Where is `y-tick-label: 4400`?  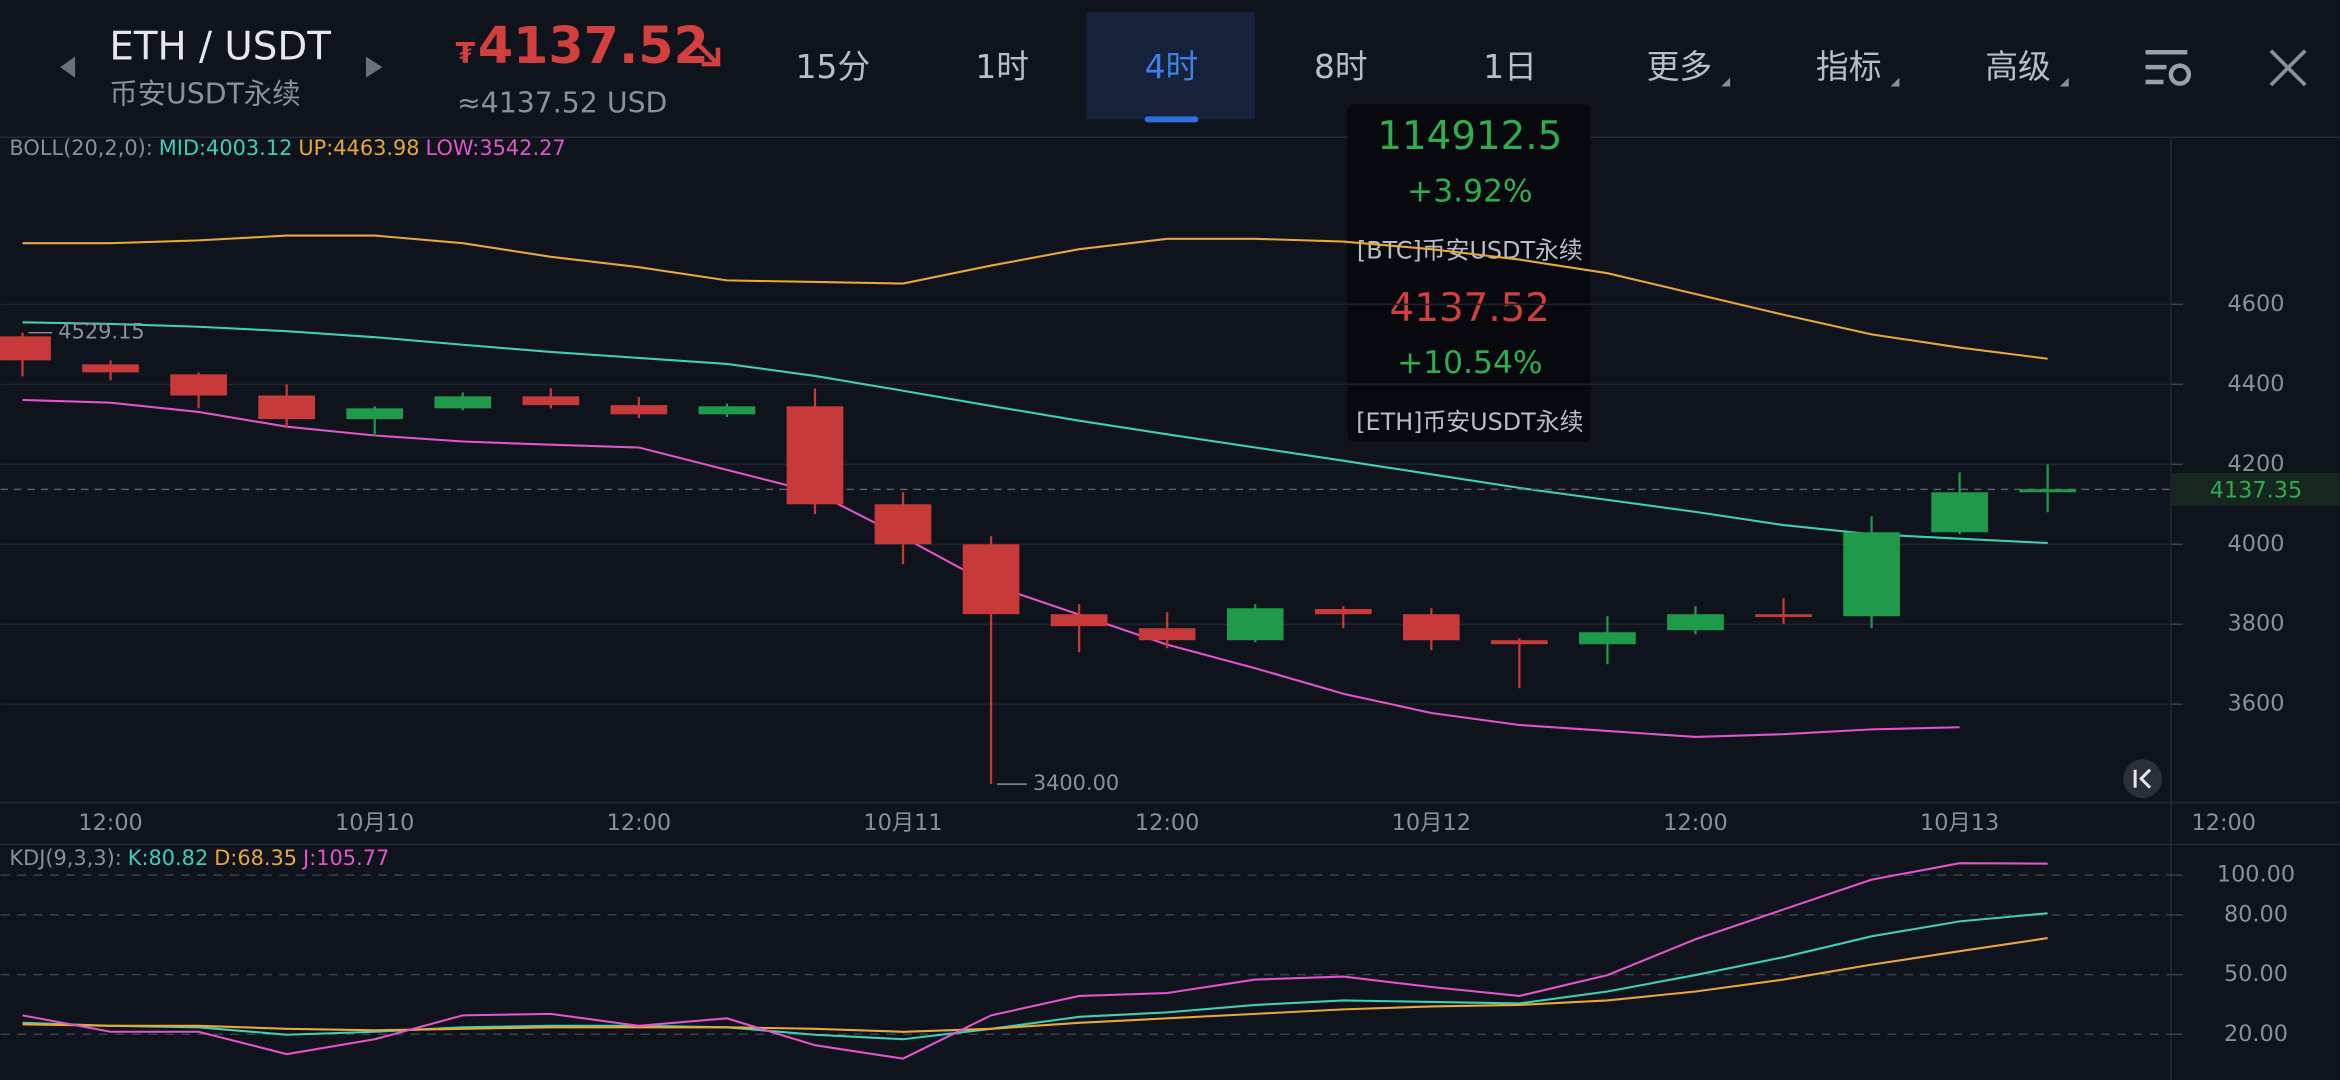
y-tick-label: 4400 is located at coordinates (2256, 384).